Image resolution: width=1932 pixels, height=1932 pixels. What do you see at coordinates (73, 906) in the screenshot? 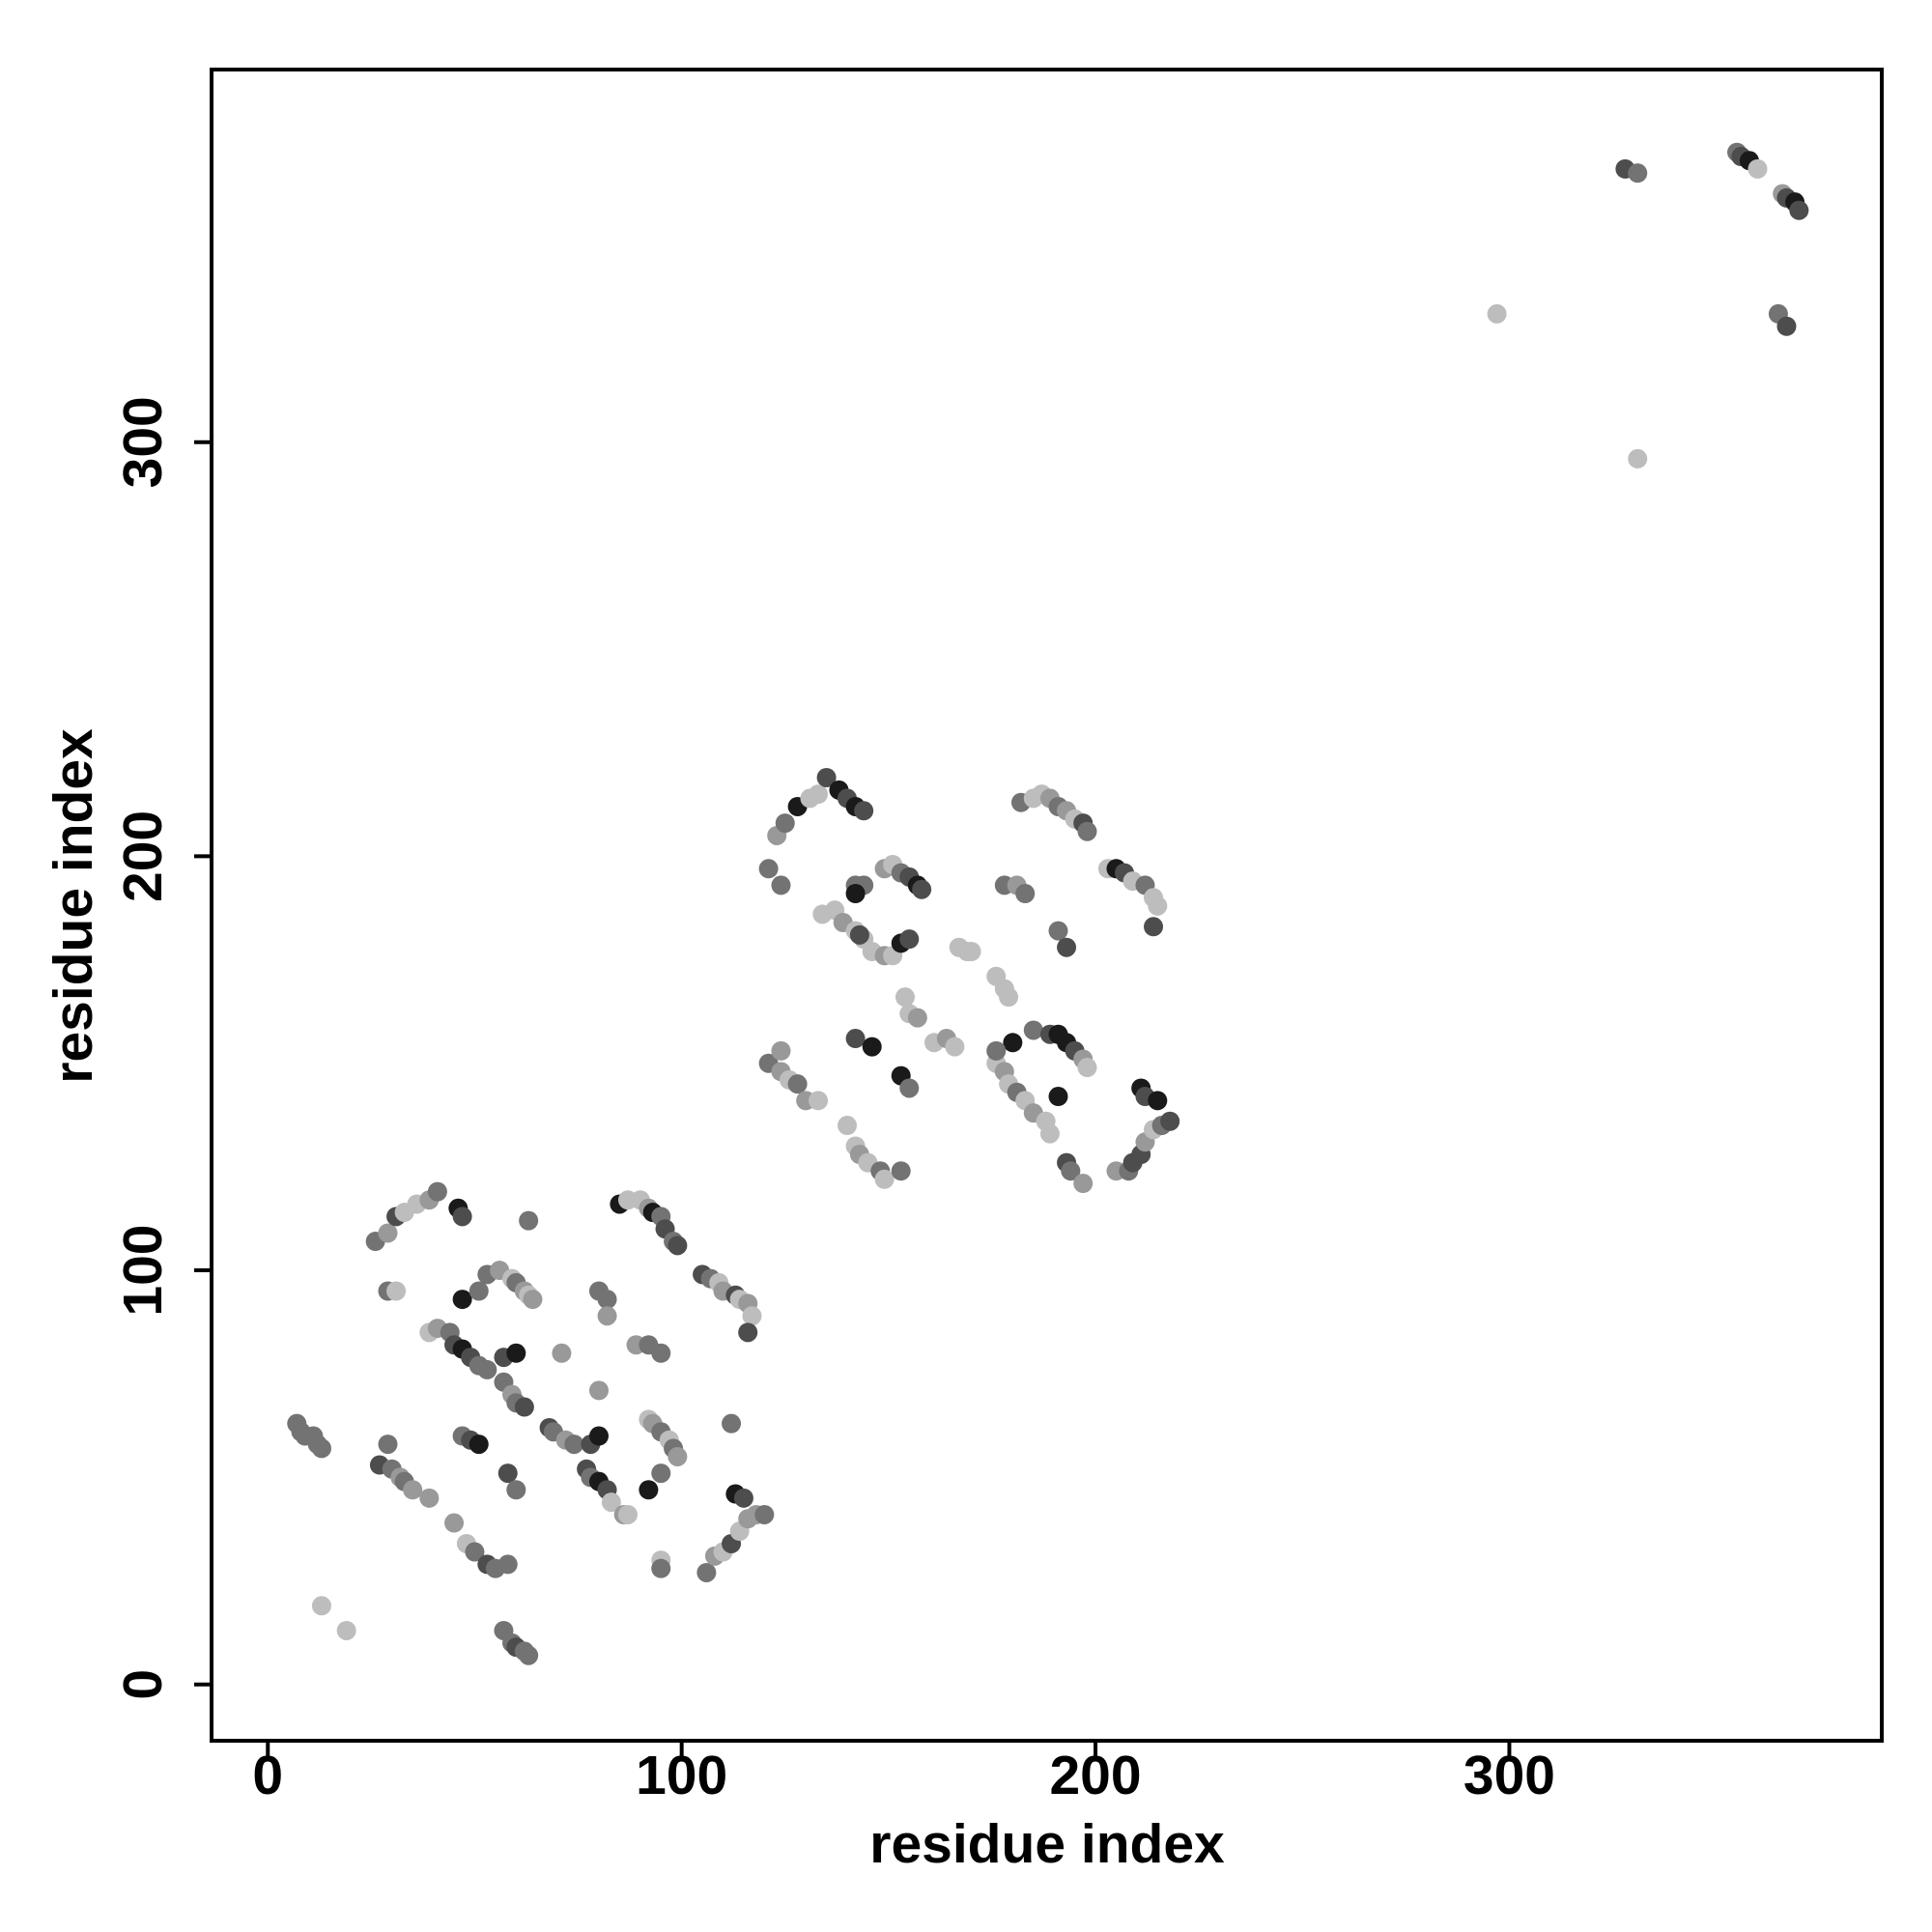
I see `y-axis-title: residue index` at bounding box center [73, 906].